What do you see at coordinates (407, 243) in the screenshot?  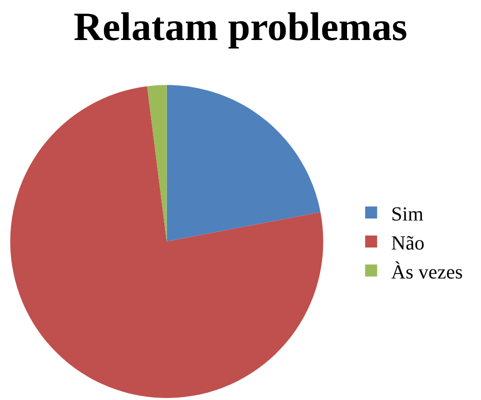 I see `legend-label: Não` at bounding box center [407, 243].